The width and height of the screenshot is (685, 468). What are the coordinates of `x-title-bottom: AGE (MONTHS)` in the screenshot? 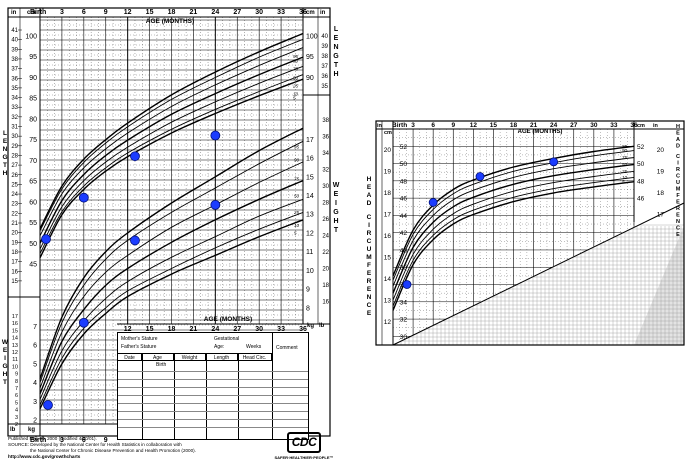 It's located at (228, 319).